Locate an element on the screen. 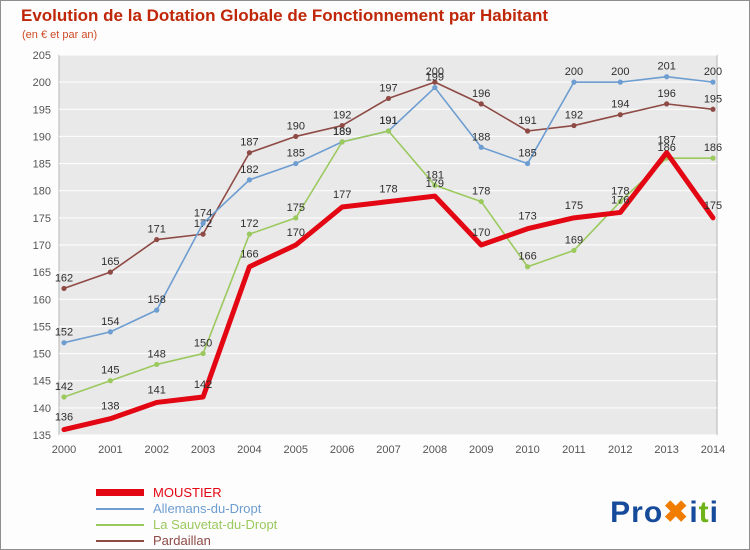  svg-text: 174 is located at coordinates (203, 213).